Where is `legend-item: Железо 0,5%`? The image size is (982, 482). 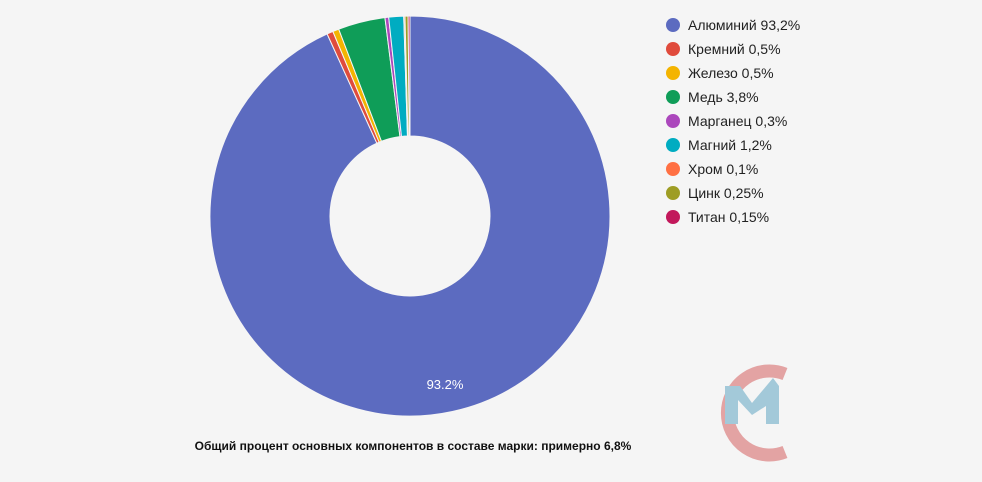 legend-item: Железо 0,5% is located at coordinates (733, 73).